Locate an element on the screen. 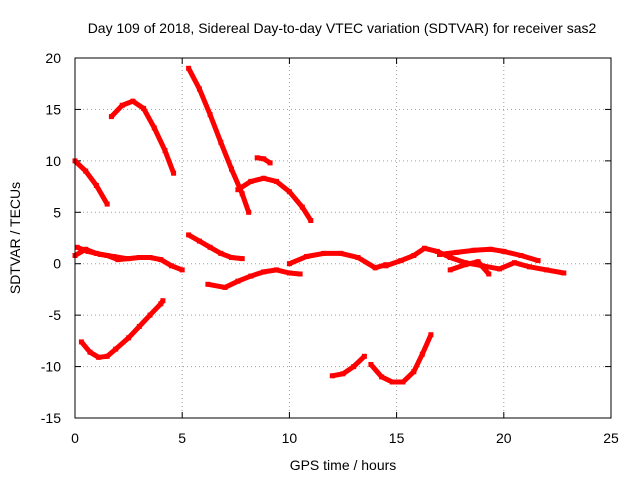 The width and height of the screenshot is (640, 480). y-axis-label: SDTVAR / TECUs is located at coordinates (15, 238).